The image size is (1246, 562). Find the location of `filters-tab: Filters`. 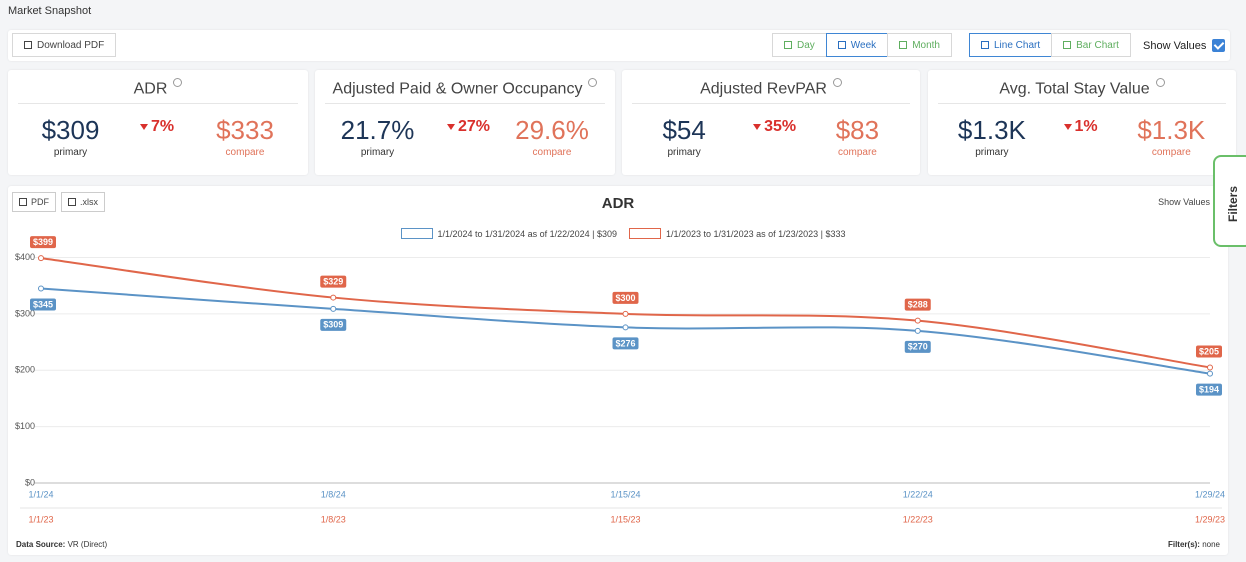

filters-tab: Filters is located at coordinates (1229, 201).